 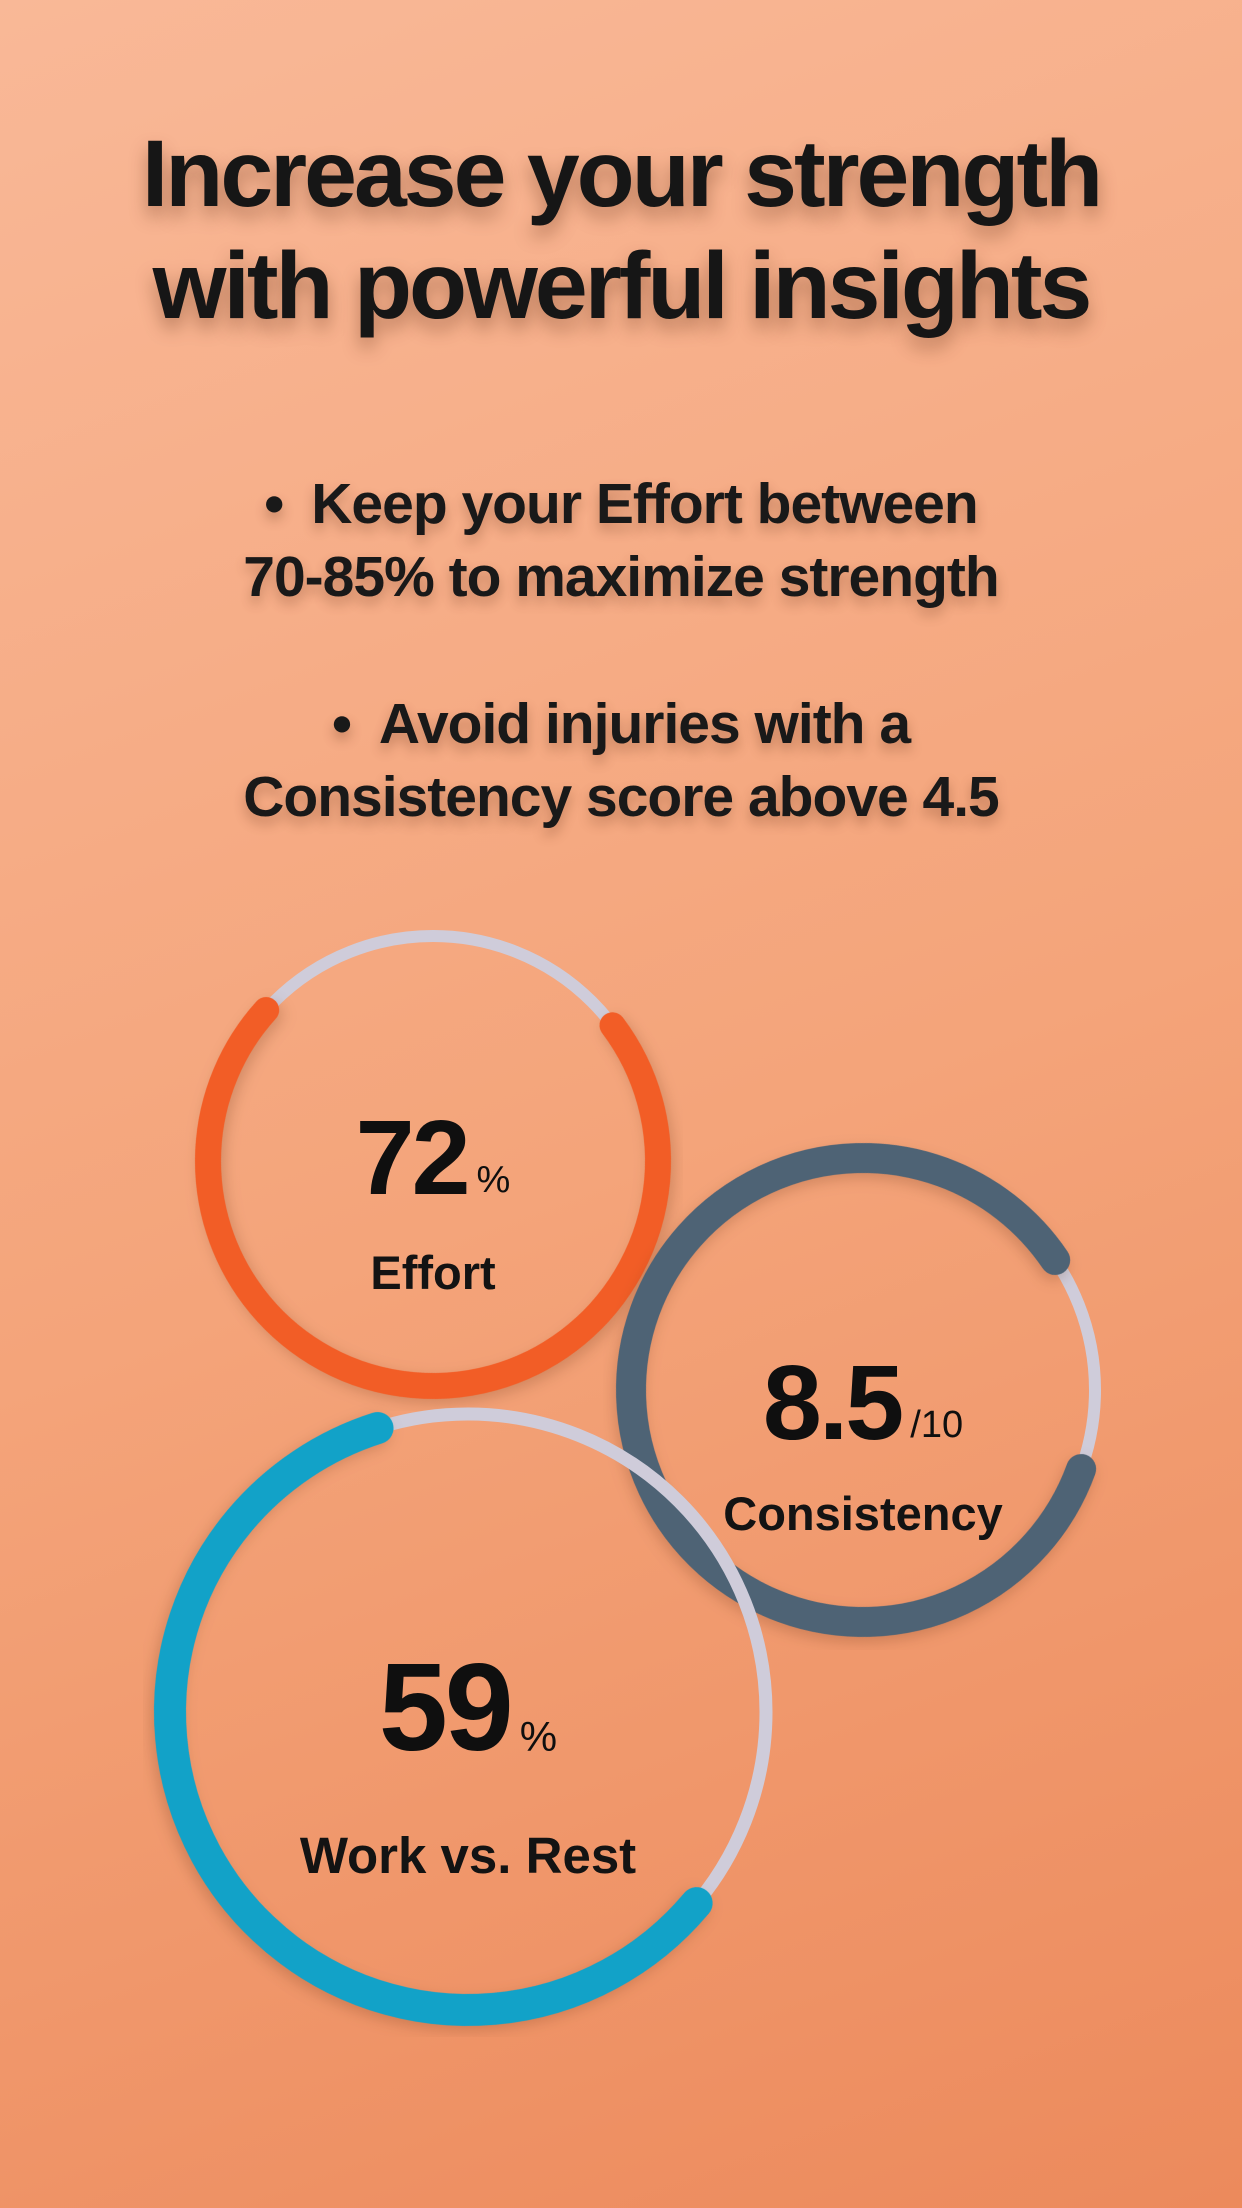 I want to click on effort-gauge-ring, so click(x=432, y=1161).